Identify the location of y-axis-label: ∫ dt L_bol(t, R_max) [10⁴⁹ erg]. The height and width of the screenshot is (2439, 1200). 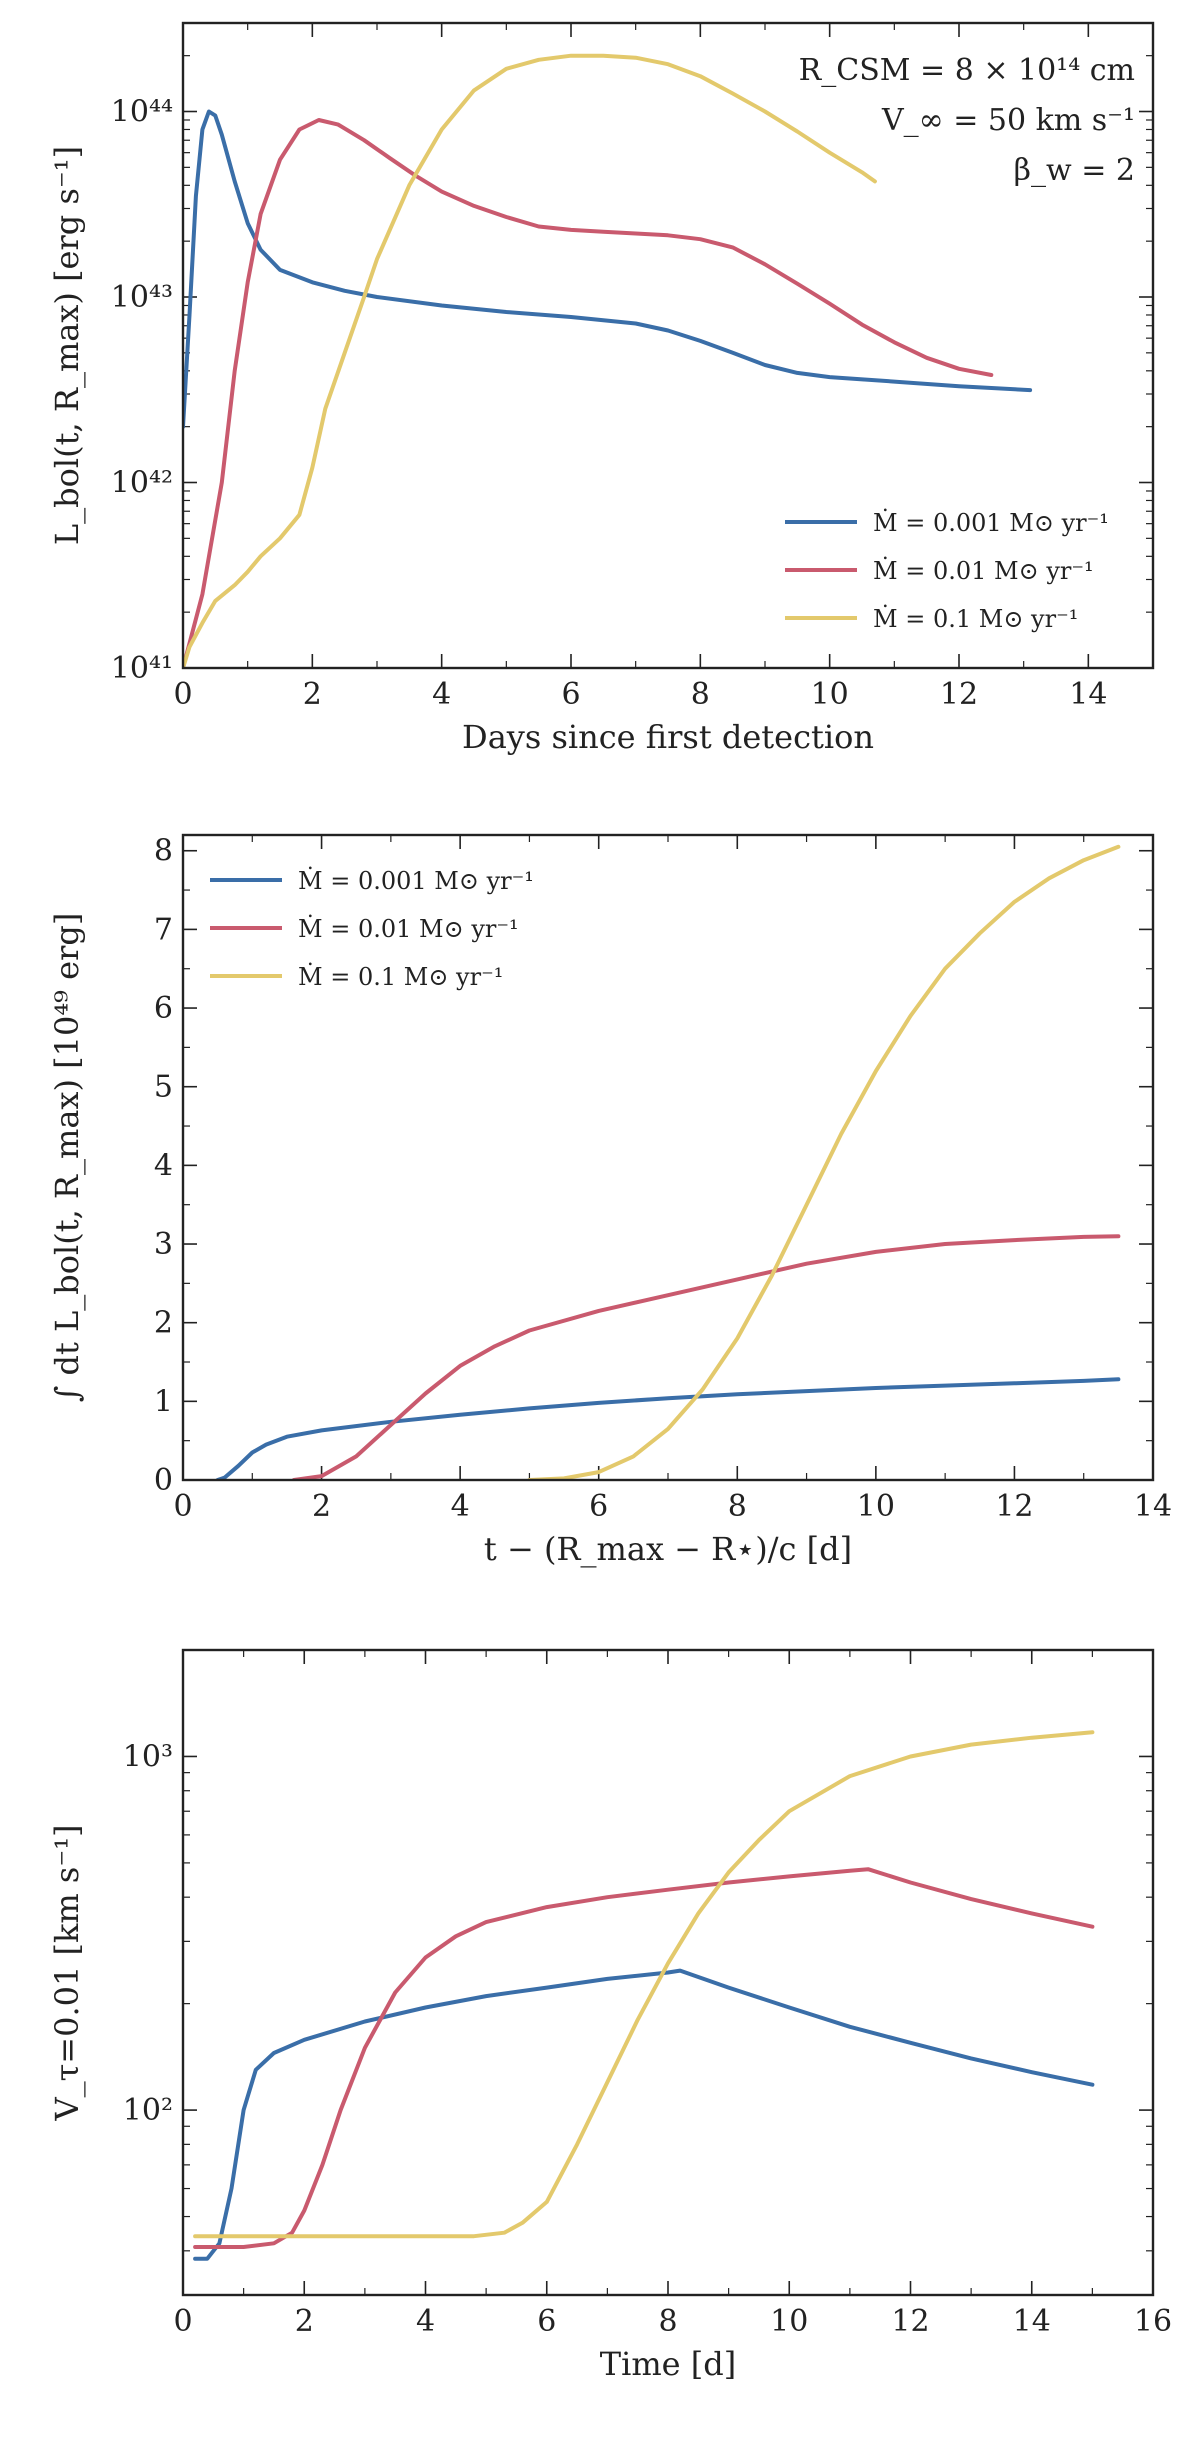
(67, 1158).